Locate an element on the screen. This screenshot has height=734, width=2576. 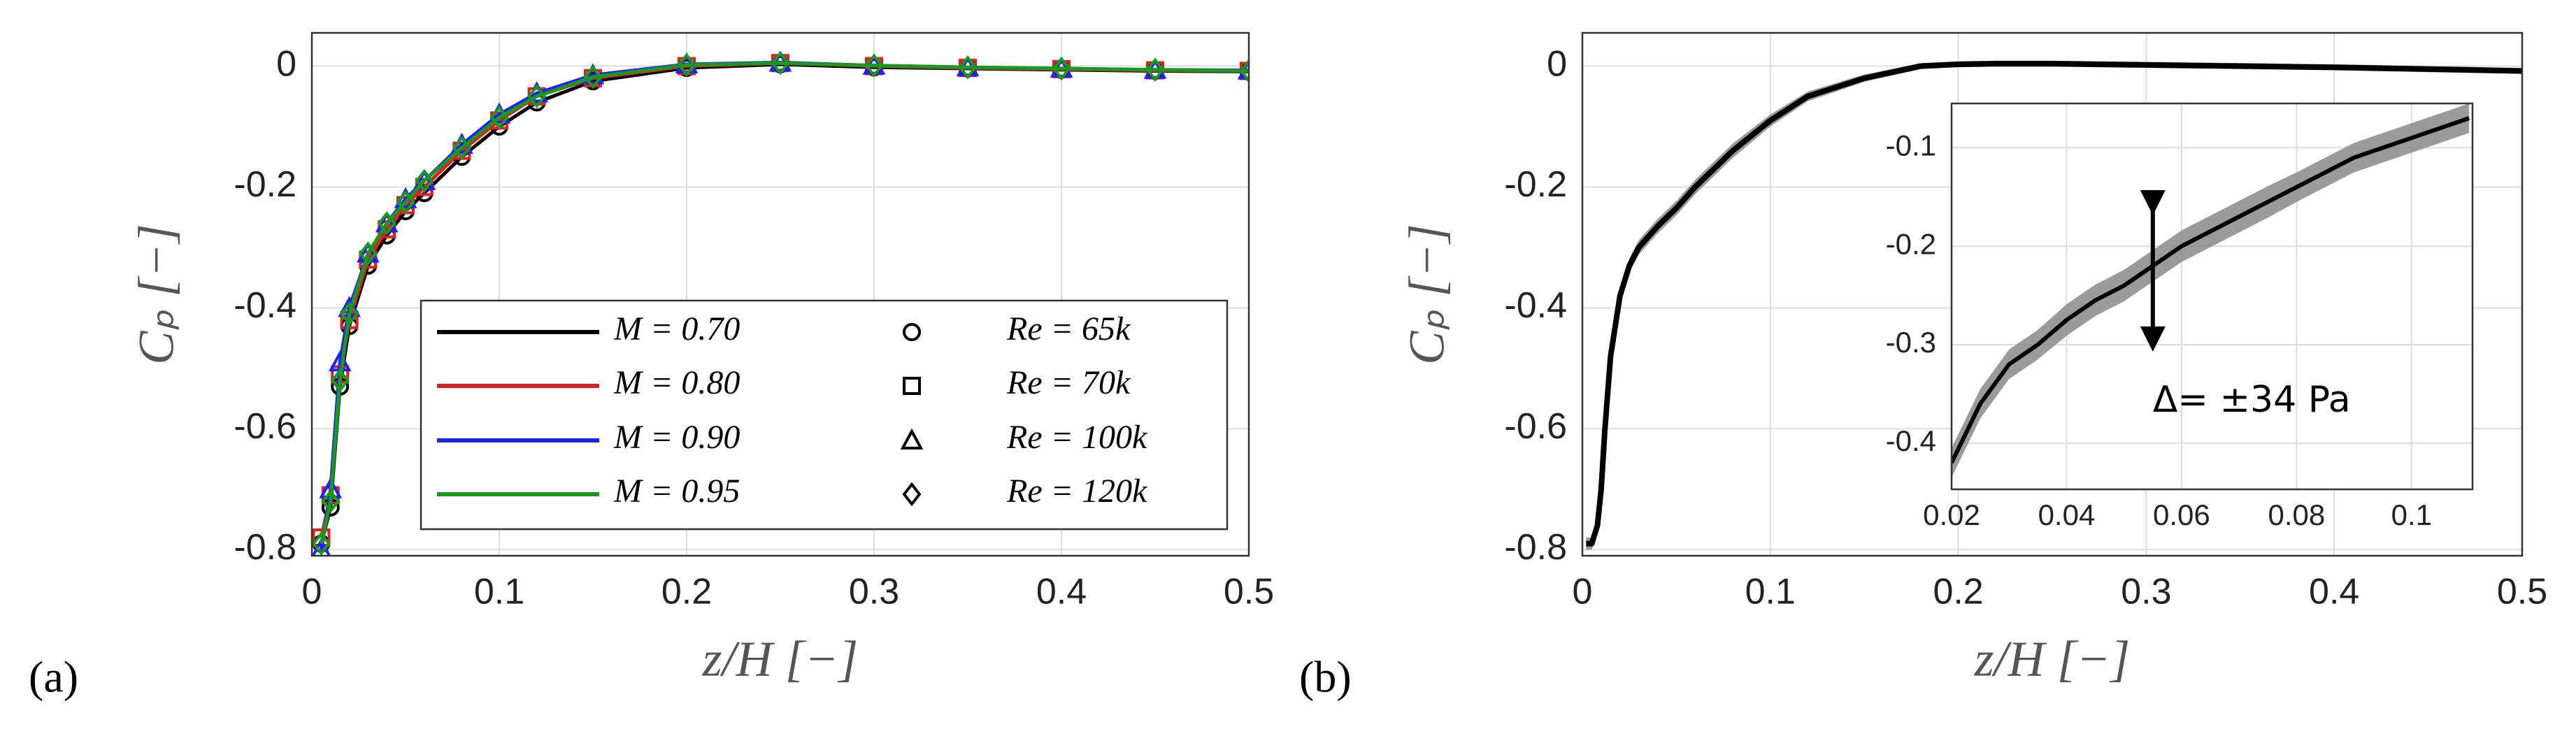
legend-label: M = 0.80 is located at coordinates (676, 382).